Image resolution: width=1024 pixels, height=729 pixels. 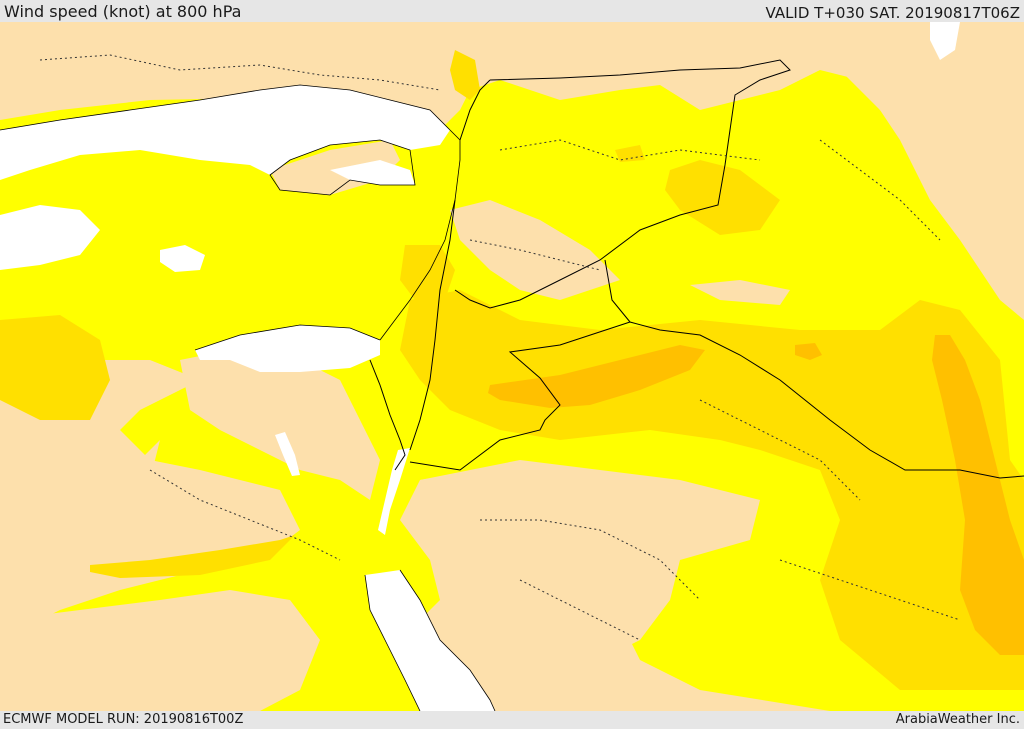 I want to click on wind-band-orange-small, so click(x=808, y=351).